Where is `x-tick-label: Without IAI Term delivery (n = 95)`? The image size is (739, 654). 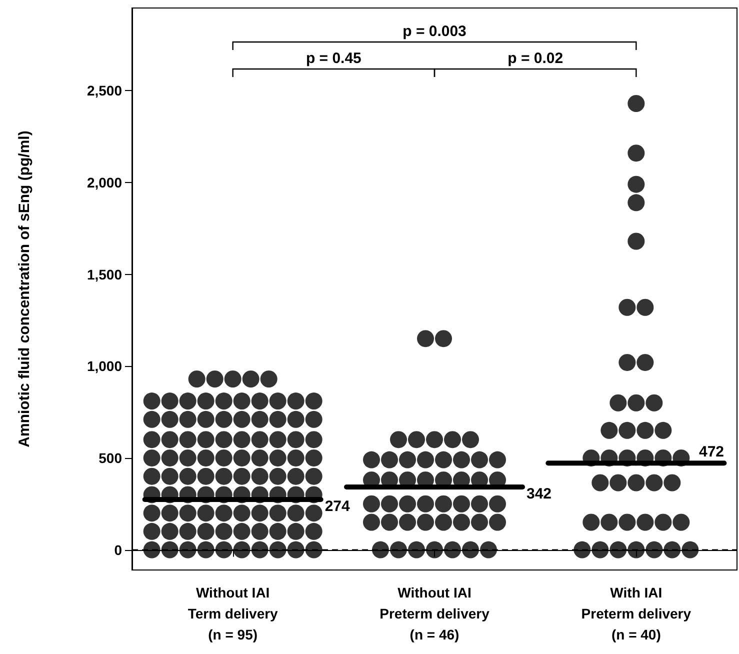 x-tick-label: Without IAI Term delivery (n = 95) is located at coordinates (233, 613).